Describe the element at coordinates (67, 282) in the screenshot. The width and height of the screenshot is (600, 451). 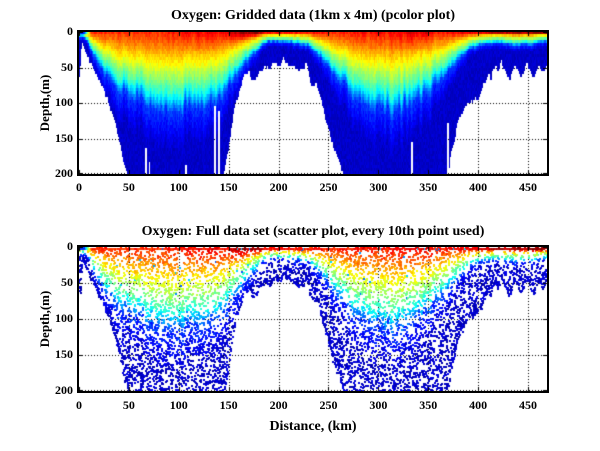
I see `scatter-y-tick-label-50: 50` at that location.